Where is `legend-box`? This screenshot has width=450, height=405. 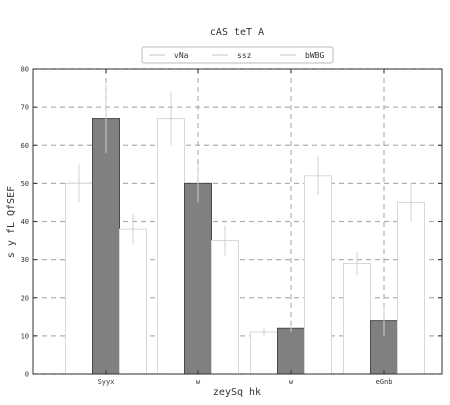 legend-box is located at coordinates (237, 55).